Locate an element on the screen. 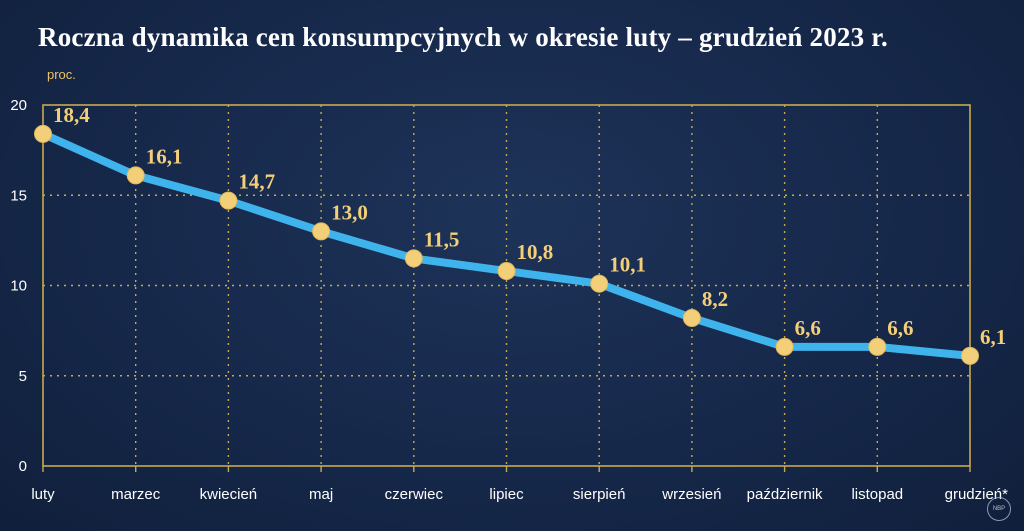 This screenshot has height=531, width=1024. x-tick-label: marzec is located at coordinates (136, 494).